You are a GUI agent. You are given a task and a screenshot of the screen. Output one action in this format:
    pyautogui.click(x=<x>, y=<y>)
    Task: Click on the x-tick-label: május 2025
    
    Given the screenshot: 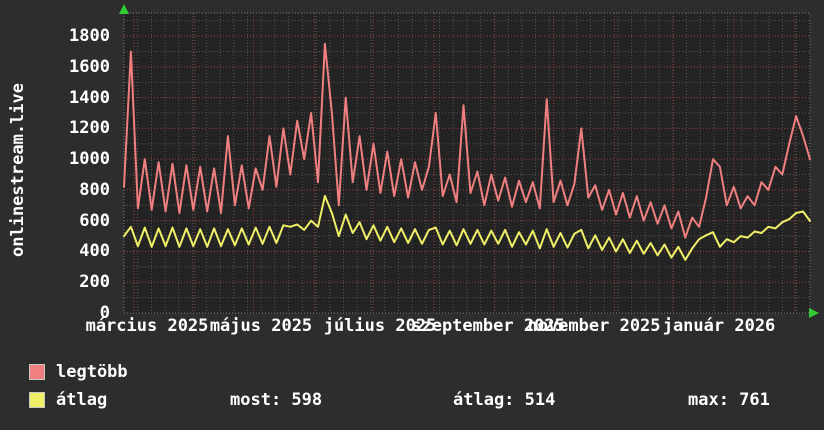 What is the action you would take?
    pyautogui.click(x=261, y=326)
    